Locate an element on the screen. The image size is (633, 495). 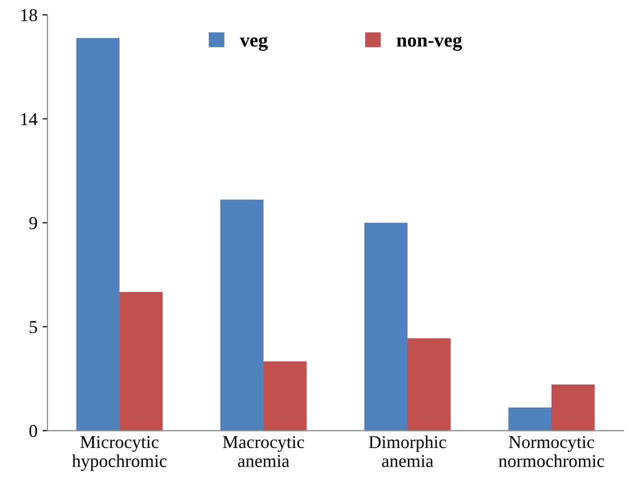
x-tick-label: Macrocytic anemia is located at coordinates (263, 452).